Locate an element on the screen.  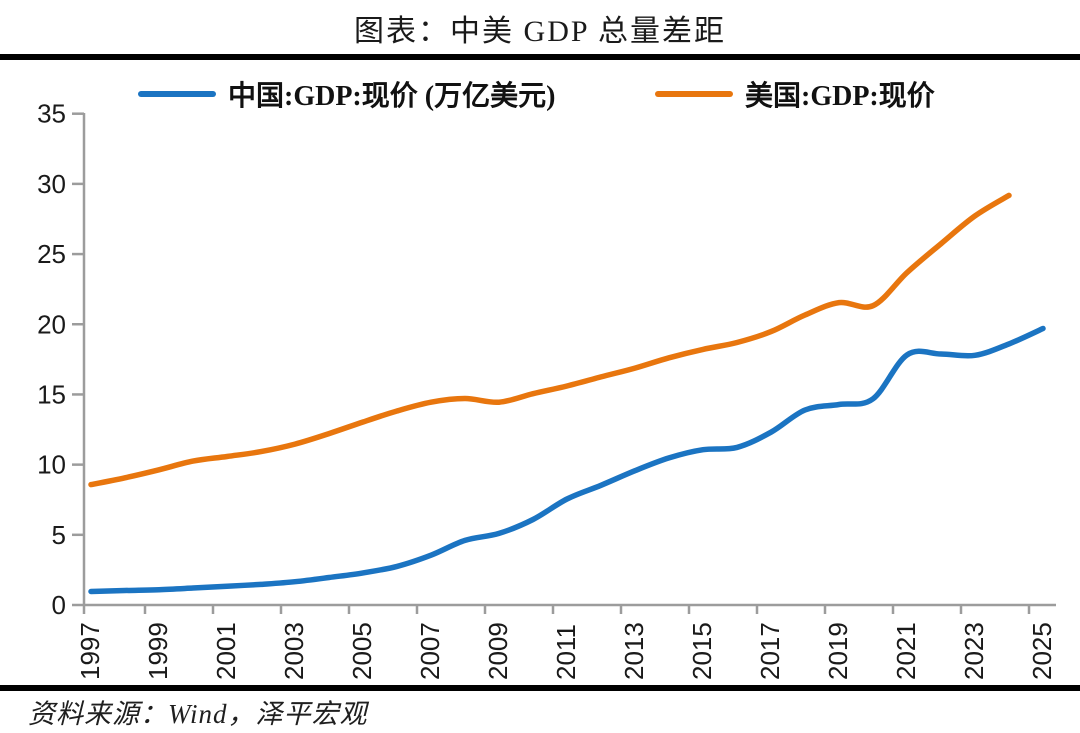
legend-item-us: 美国:GDP:现价 is located at coordinates (795, 94).